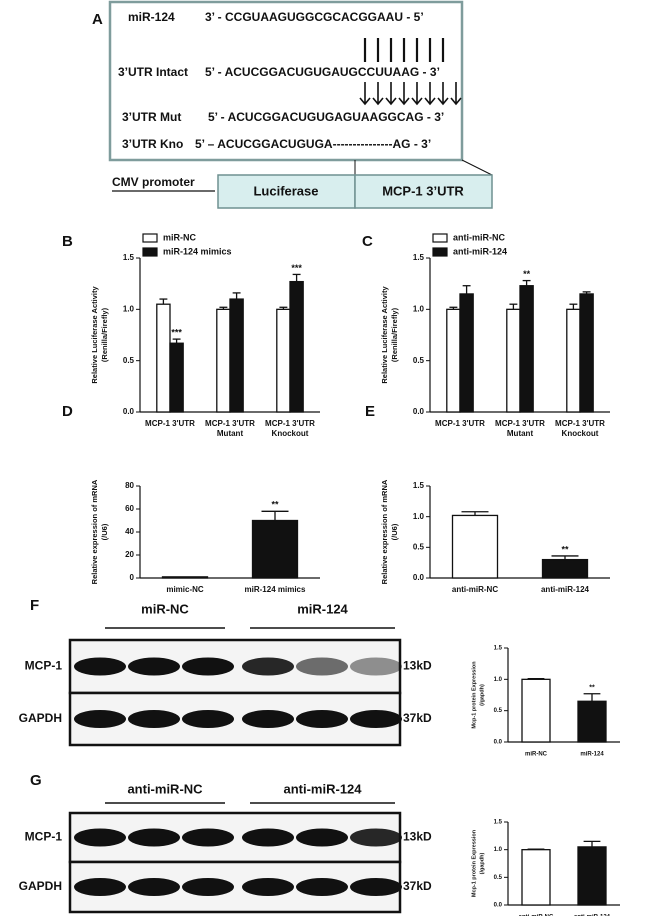 This screenshot has height=916, width=650. I want to click on mutation-arrows, so click(410, 94).